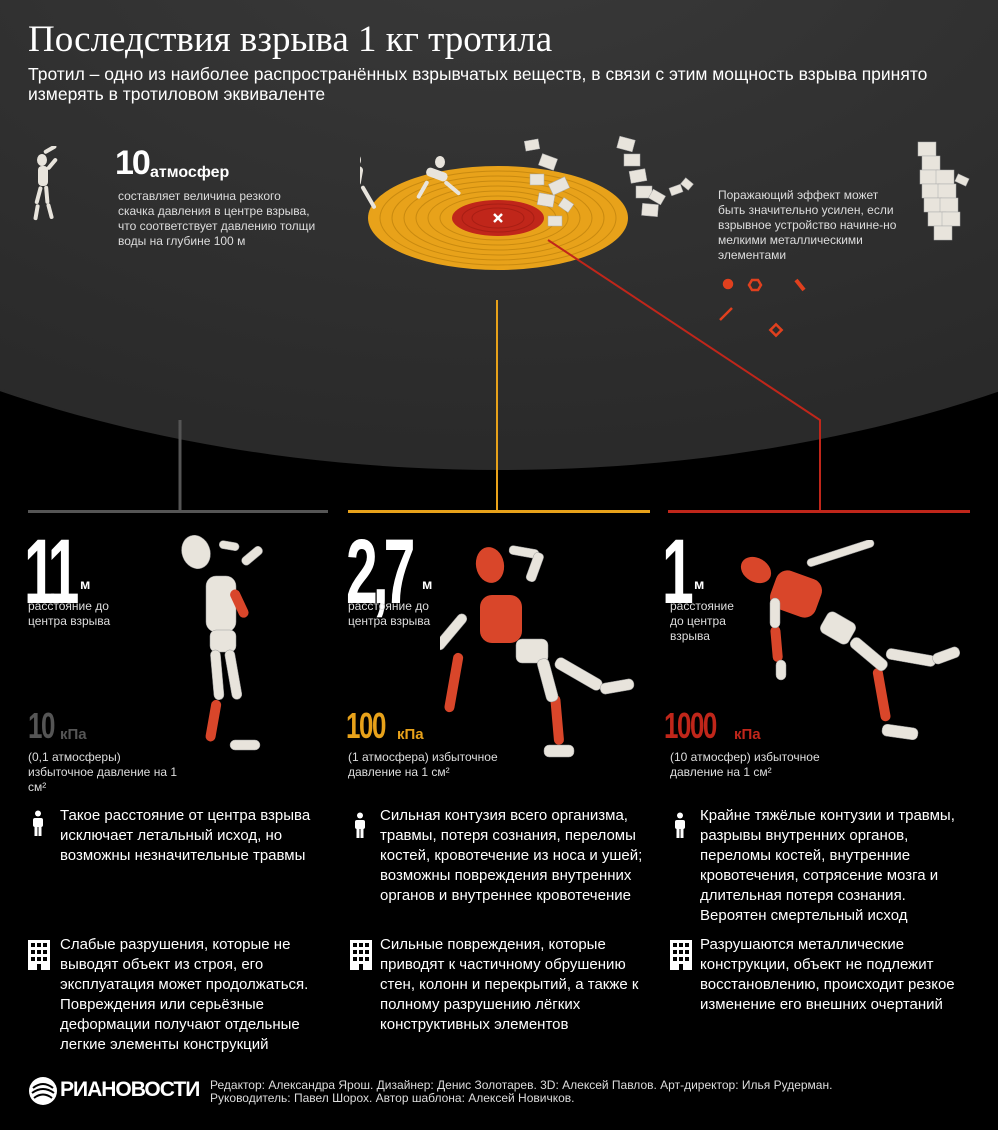 Image resolution: width=998 pixels, height=1130 pixels. What do you see at coordinates (499, 511) in the screenshot?
I see `column-2-line` at bounding box center [499, 511].